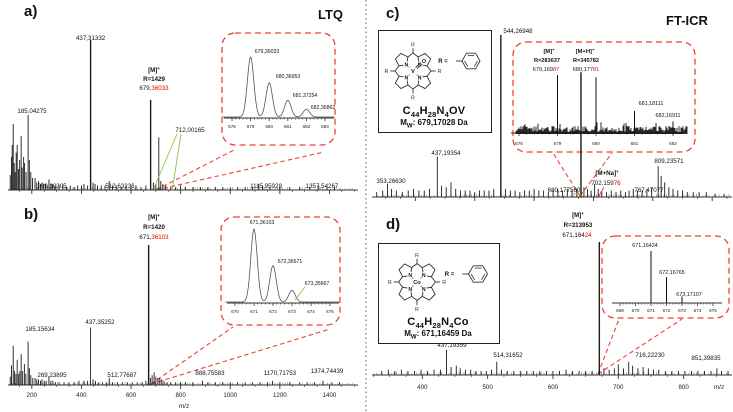 The image size is (733, 412). What do you see at coordinates (288, 77) in the screenshot?
I see `svg-text: 680,36953` at bounding box center [288, 77].